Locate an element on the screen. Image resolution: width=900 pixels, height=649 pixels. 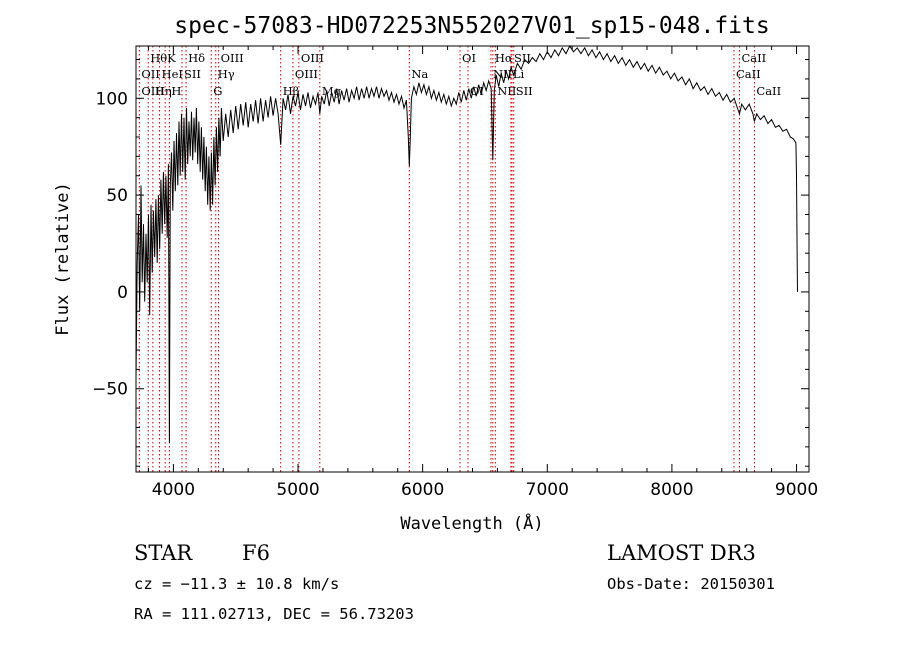
spectral-line-label: G is located at coordinates (217, 91).